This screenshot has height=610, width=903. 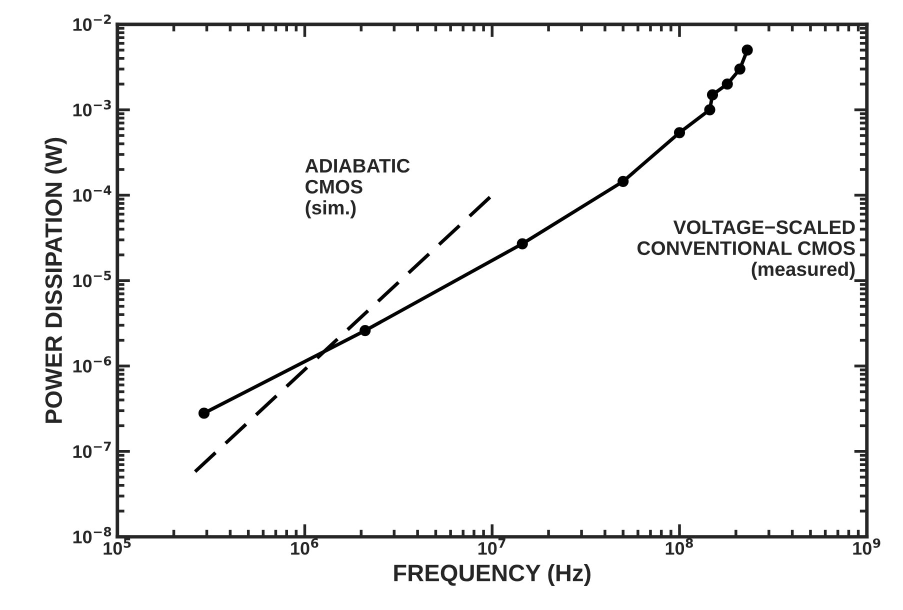 I want to click on y-tick-label: 10$^{−5}$, so click(x=92, y=279).